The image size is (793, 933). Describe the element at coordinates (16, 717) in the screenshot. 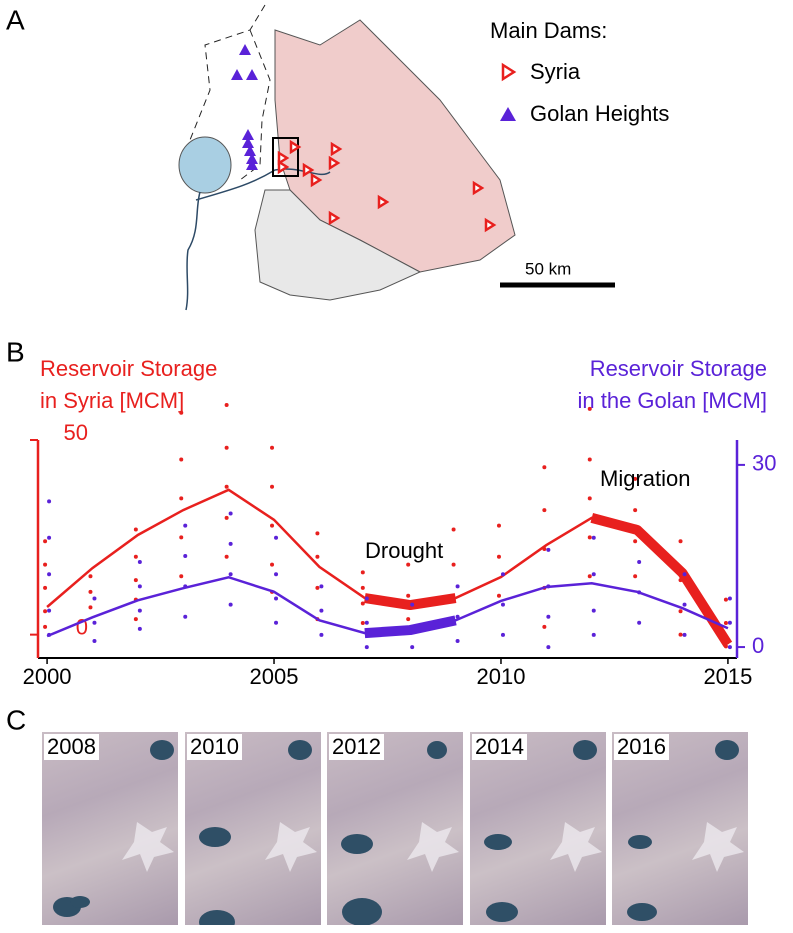

I see `panel-label: C` at that location.